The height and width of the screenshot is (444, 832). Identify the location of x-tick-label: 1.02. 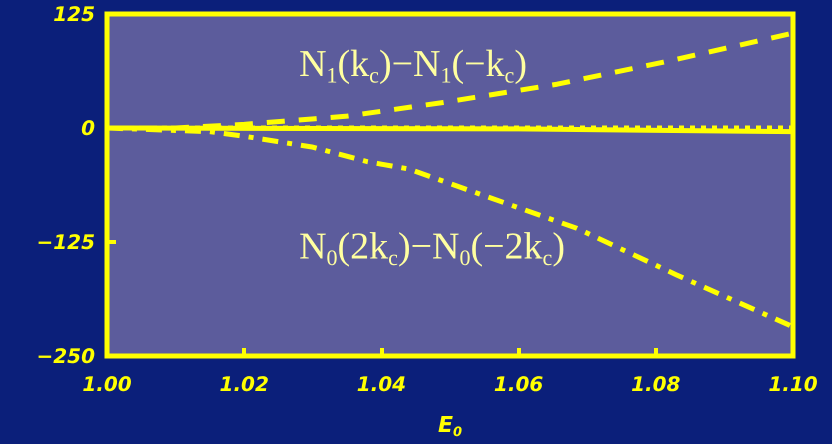
(244, 384).